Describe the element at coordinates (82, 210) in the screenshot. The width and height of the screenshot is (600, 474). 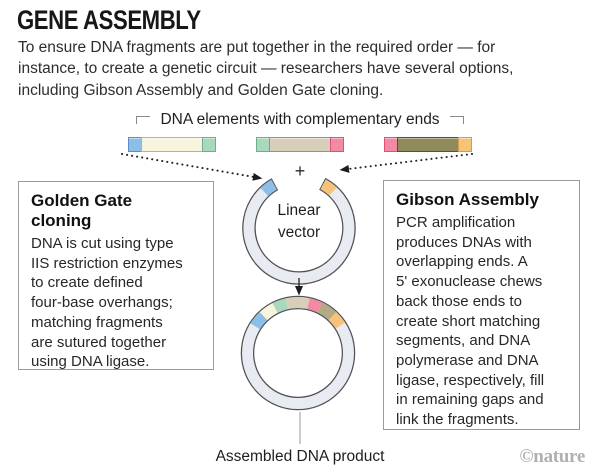
I see `golden-gate-title: Golden Gate cloning` at that location.